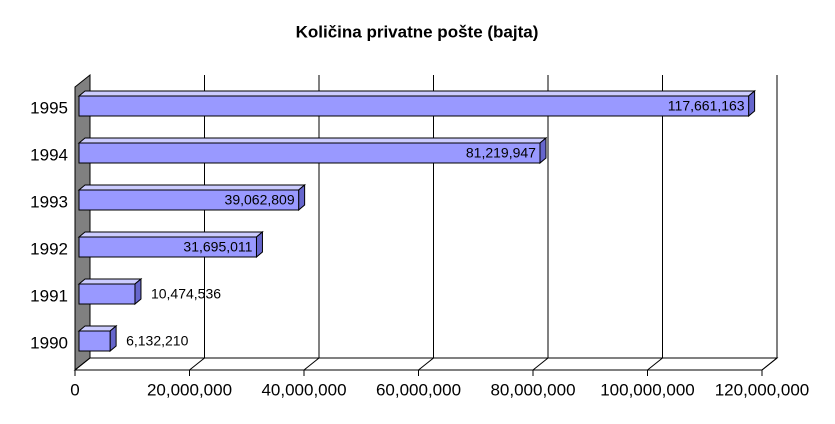 Image resolution: width=835 pixels, height=424 pixels. I want to click on x-tick-label: 60,000,000, so click(418, 389).